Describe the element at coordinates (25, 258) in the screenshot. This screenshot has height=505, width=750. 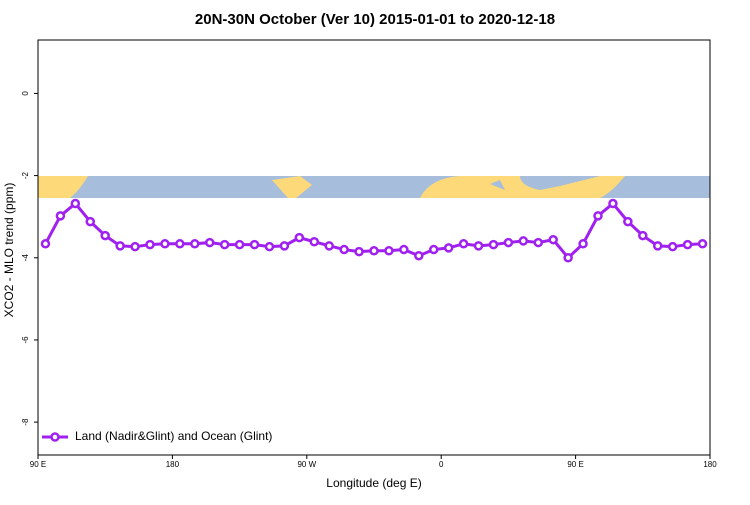
I see `y-tick-label: -4` at that location.